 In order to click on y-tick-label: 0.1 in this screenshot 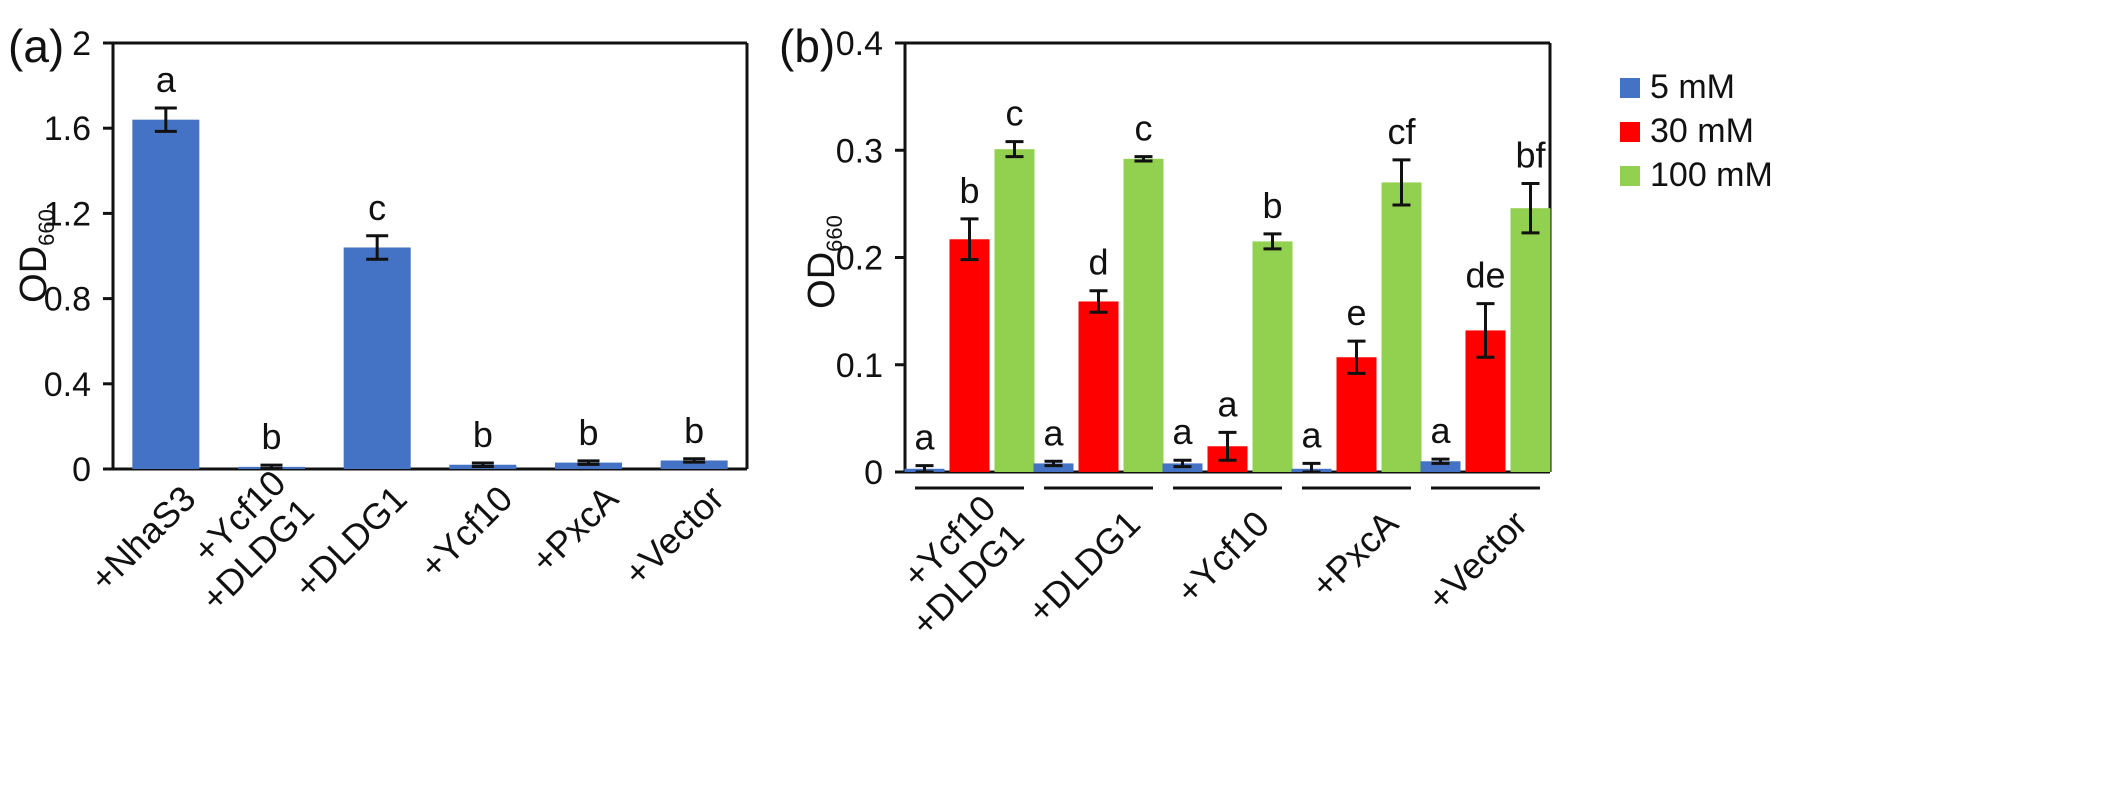, I will do `click(859, 366)`.